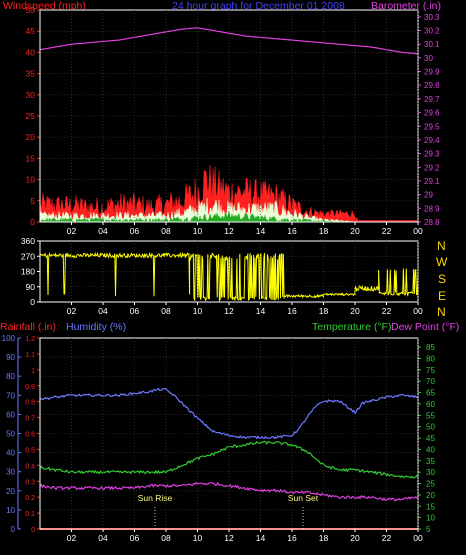 This screenshot has width=466, height=555. Describe the element at coordinates (31, 116) in the screenshot. I see `wind-ytick-label: 25` at that location.